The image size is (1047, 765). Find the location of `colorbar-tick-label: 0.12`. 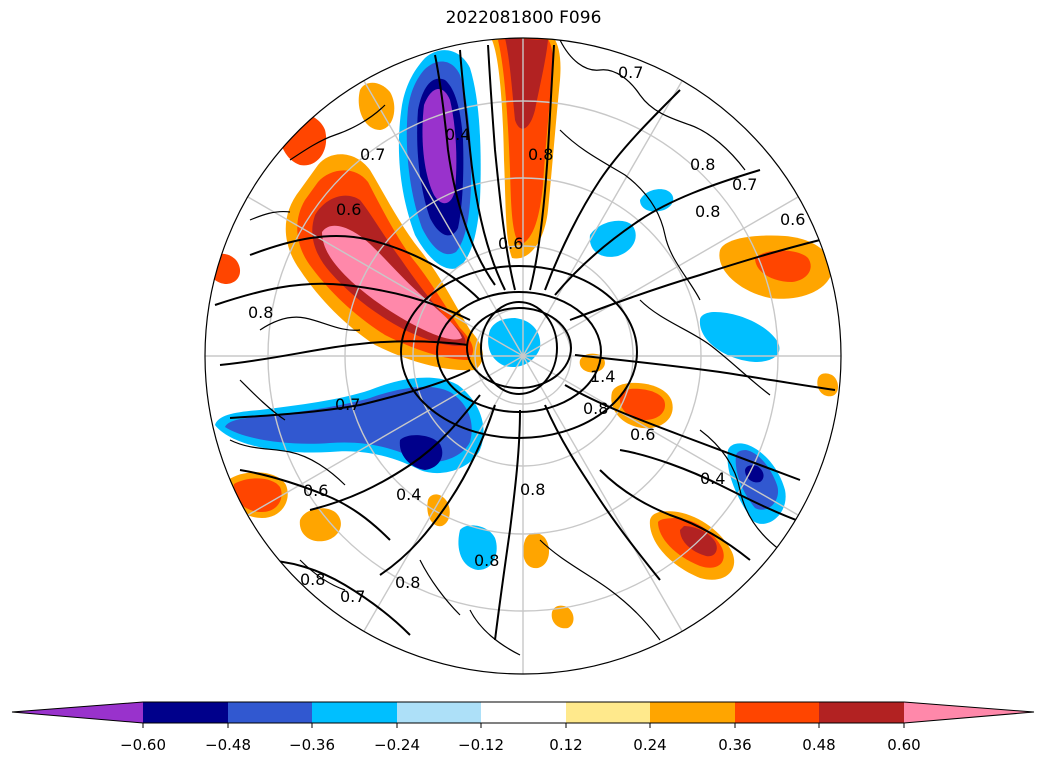

colorbar-tick-label: 0.12 is located at coordinates (565, 745).